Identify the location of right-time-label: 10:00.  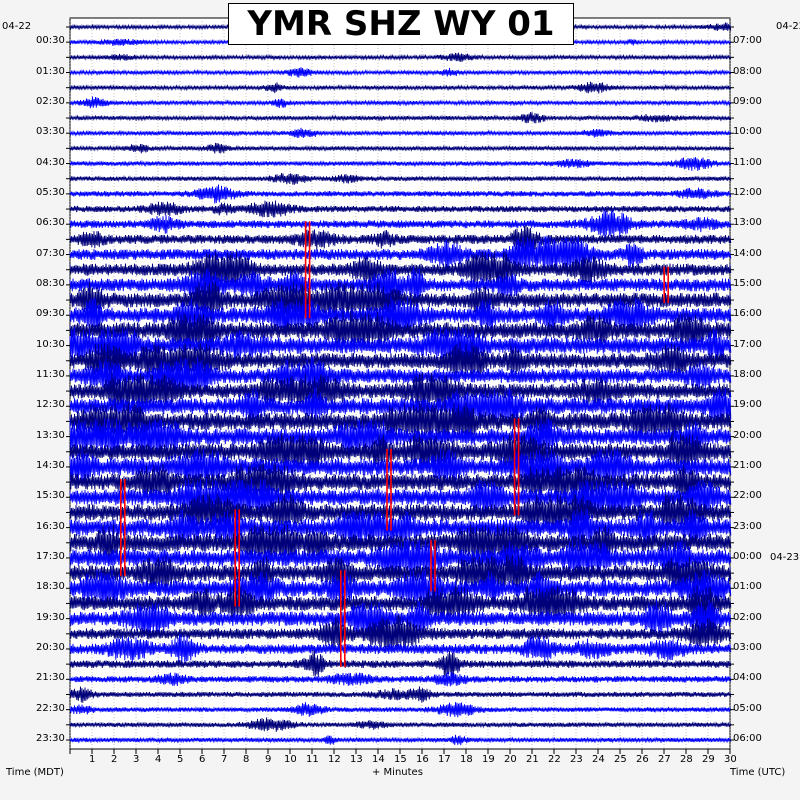
(747, 132).